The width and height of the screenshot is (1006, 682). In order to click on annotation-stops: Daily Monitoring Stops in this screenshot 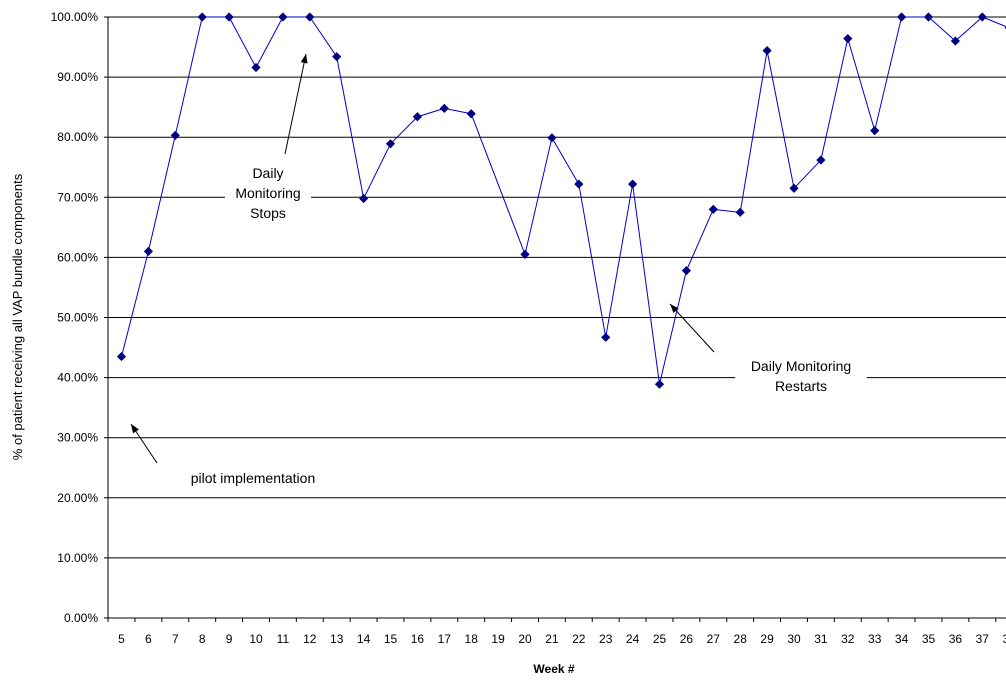, I will do `click(268, 196)`.